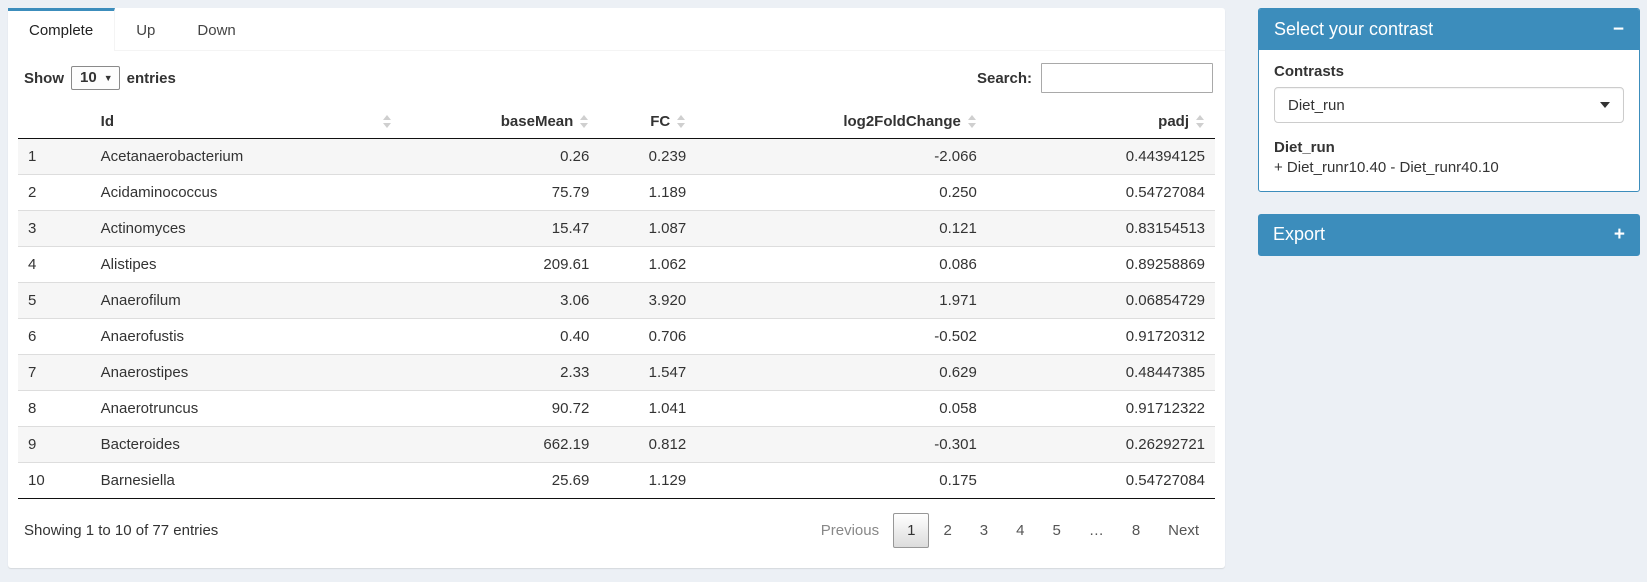 Image resolution: width=1647 pixels, height=582 pixels. What do you see at coordinates (984, 530) in the screenshot?
I see `pagination-page-3: 3` at bounding box center [984, 530].